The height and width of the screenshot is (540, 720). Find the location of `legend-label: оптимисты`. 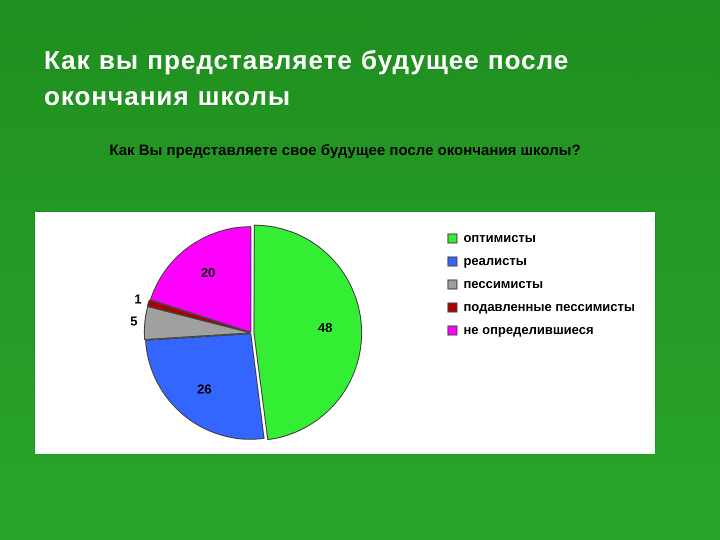

legend-label: оптимисты is located at coordinates (499, 238).